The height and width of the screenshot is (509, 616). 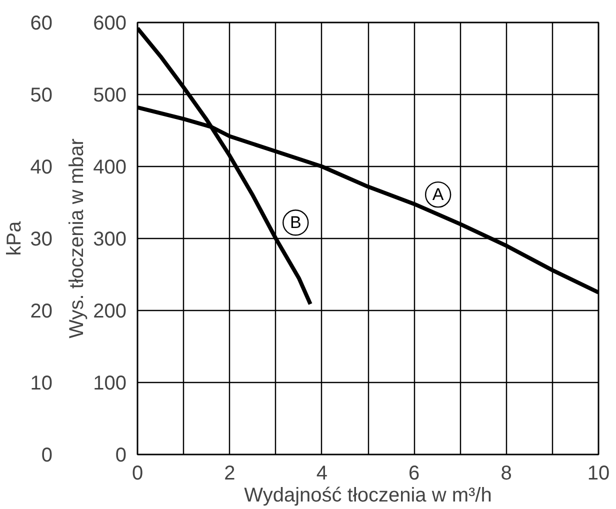 I want to click on y-tick-label: 100, so click(x=110, y=383).